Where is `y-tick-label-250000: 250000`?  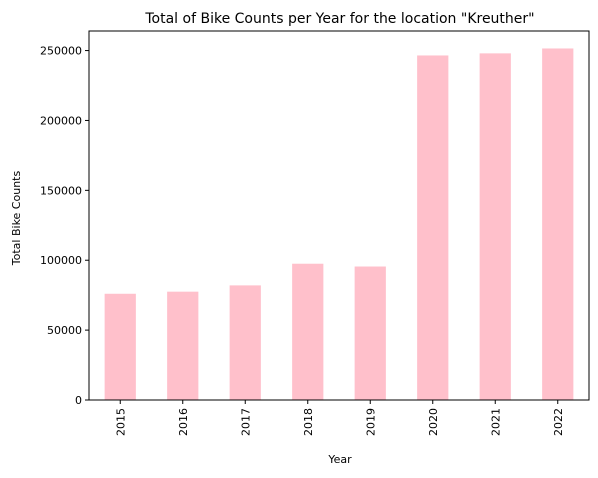
y-tick-label-250000: 250000 is located at coordinates (61, 51).